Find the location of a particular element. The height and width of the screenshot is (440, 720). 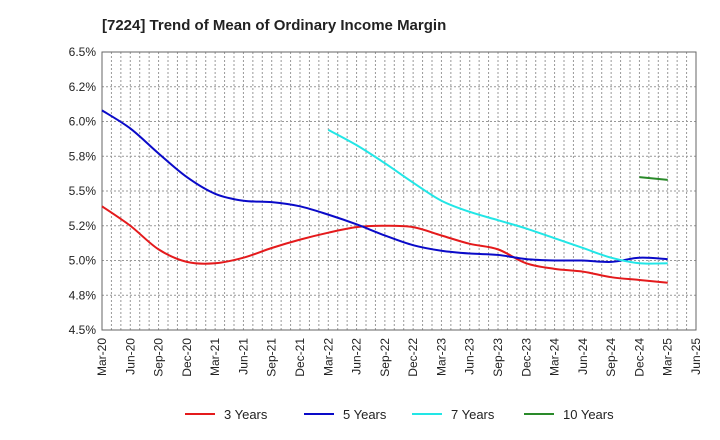

x-tick-label: Dec-24 is located at coordinates (639, 357).